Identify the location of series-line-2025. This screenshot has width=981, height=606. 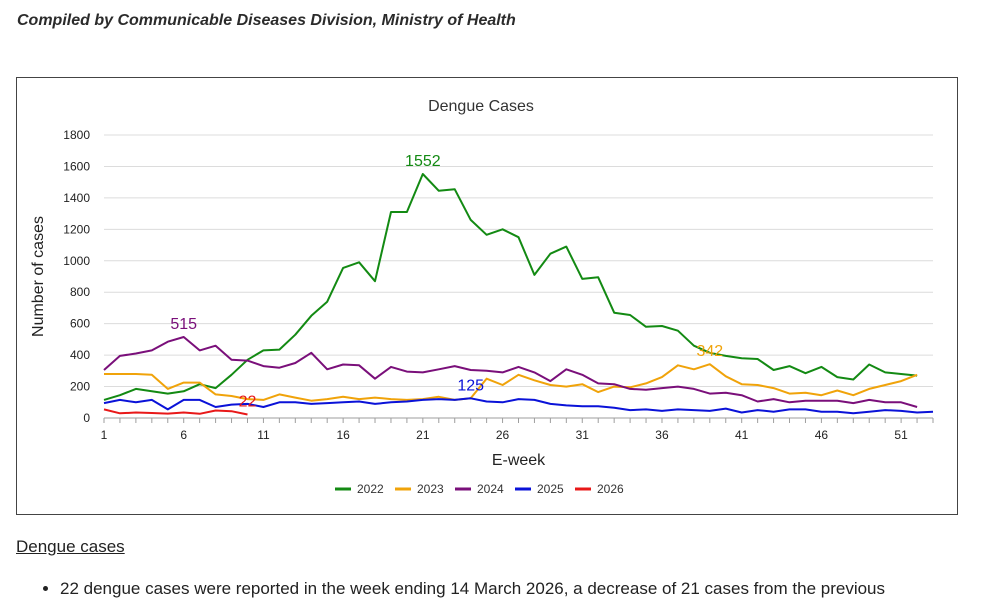
(518, 406).